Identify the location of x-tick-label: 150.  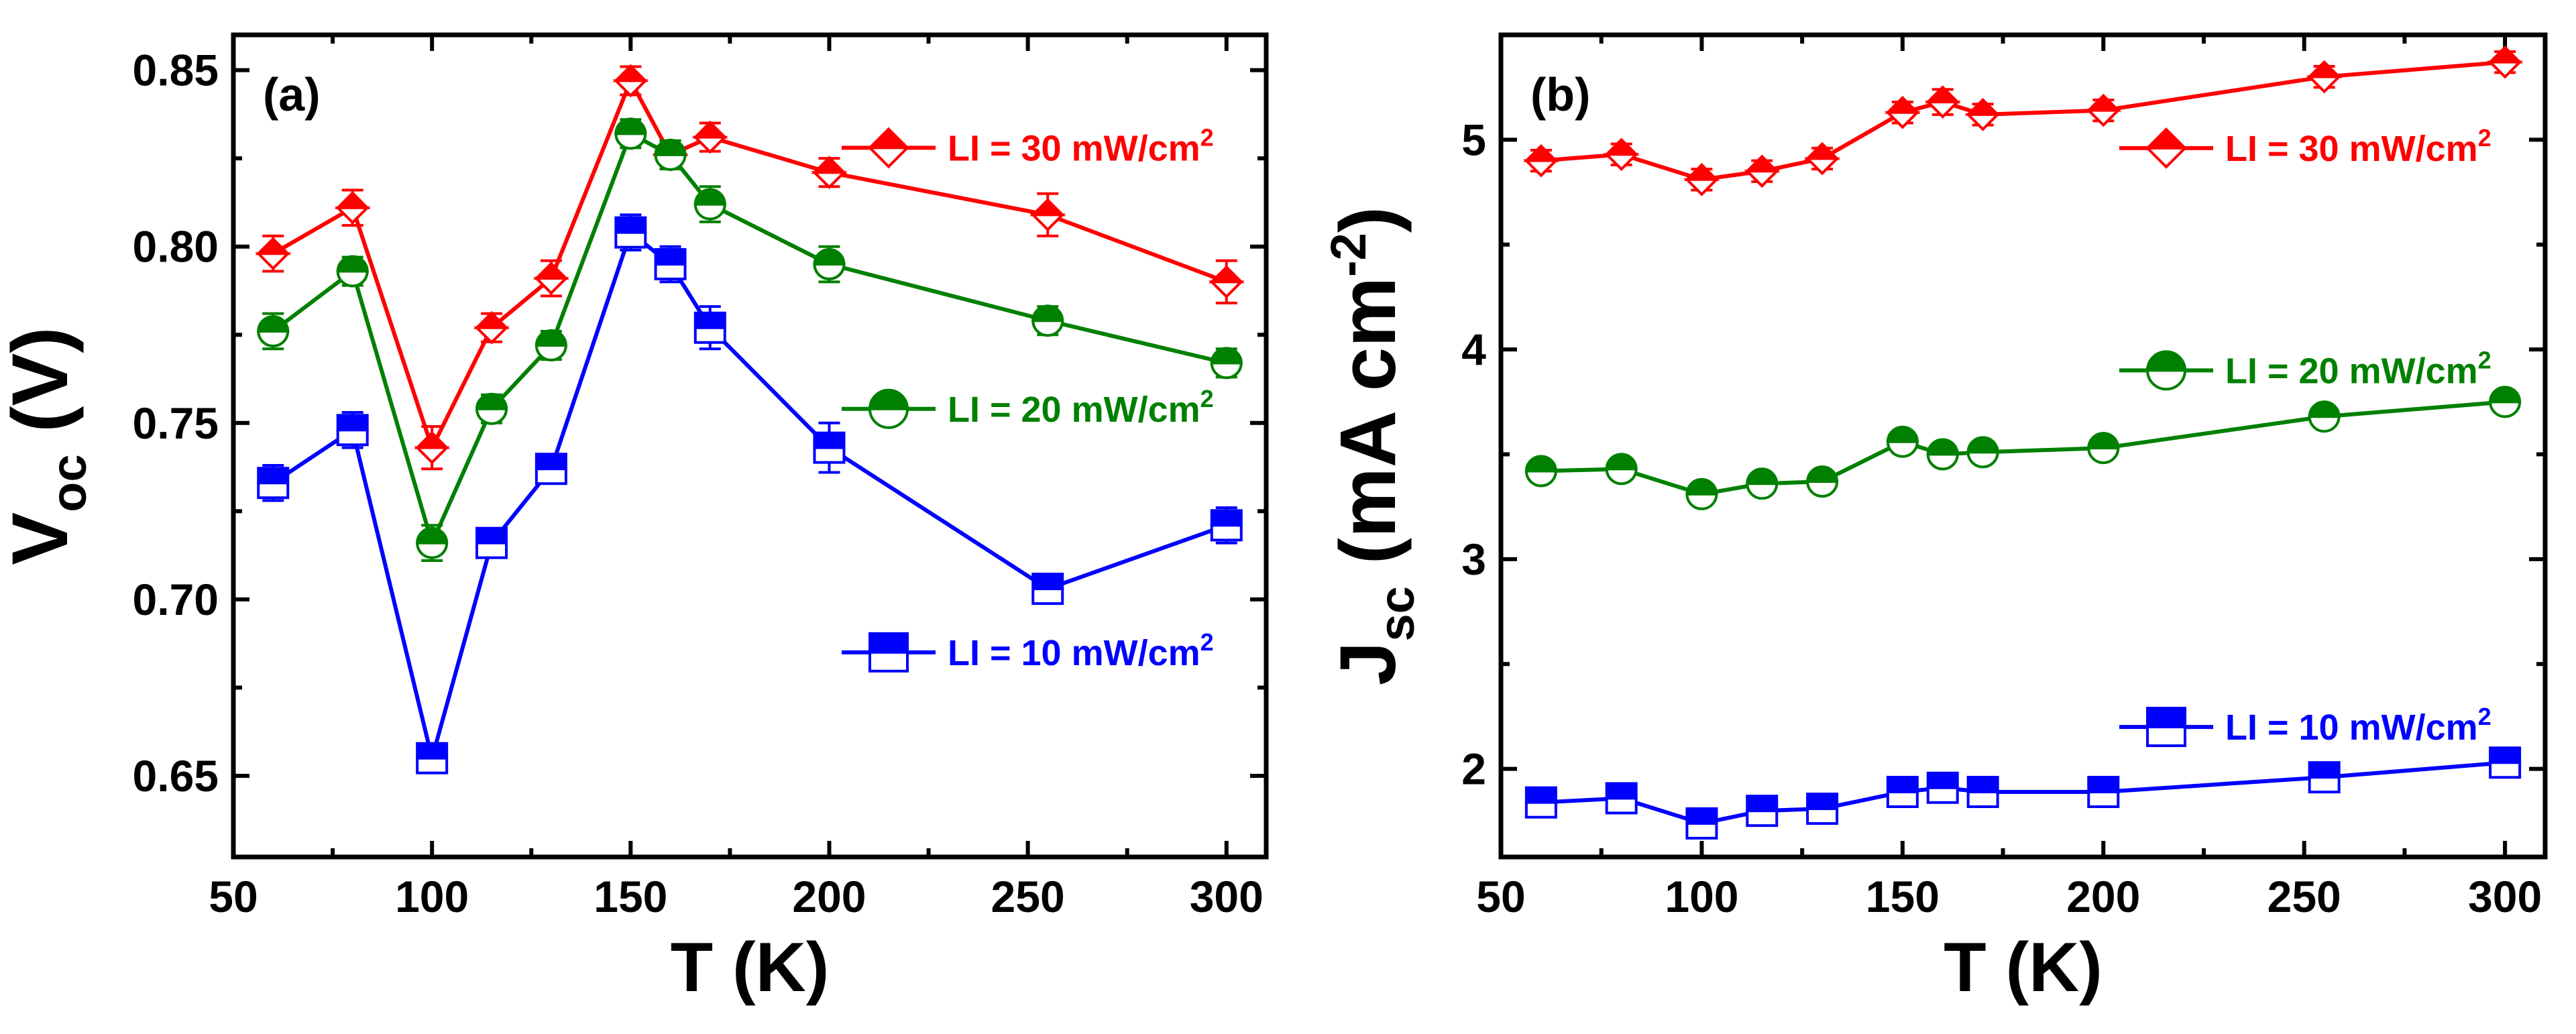
(630, 896).